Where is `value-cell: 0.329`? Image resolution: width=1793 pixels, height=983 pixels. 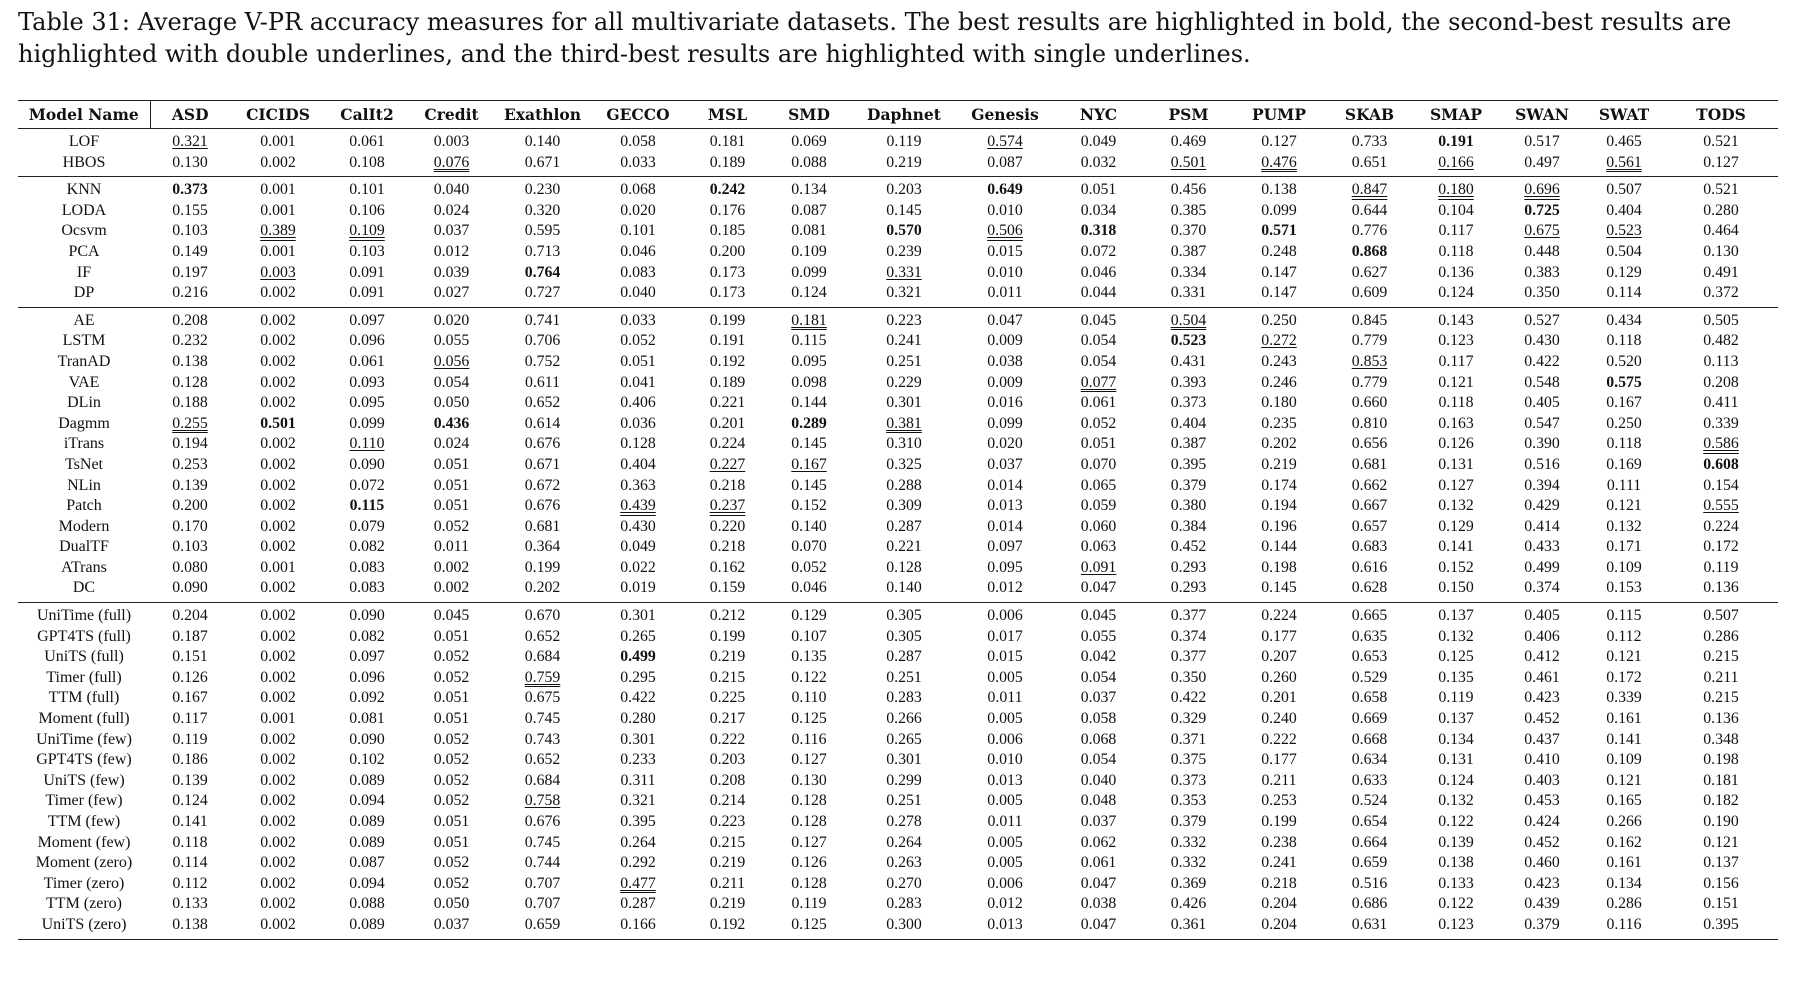
value-cell: 0.329 is located at coordinates (1188, 719).